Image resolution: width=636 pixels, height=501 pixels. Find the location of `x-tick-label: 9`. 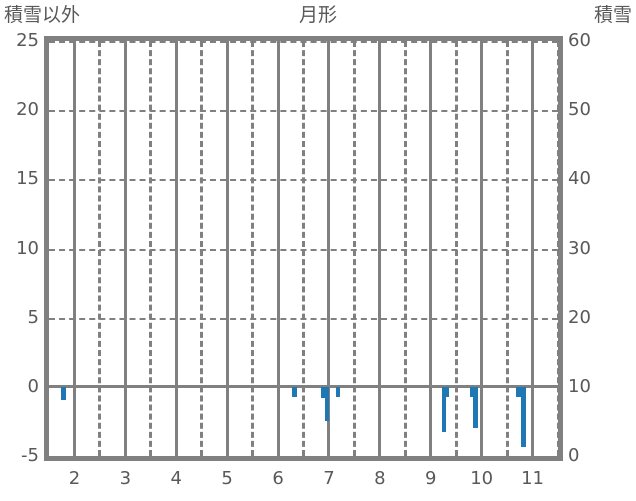

x-tick-label: 9 is located at coordinates (431, 478).